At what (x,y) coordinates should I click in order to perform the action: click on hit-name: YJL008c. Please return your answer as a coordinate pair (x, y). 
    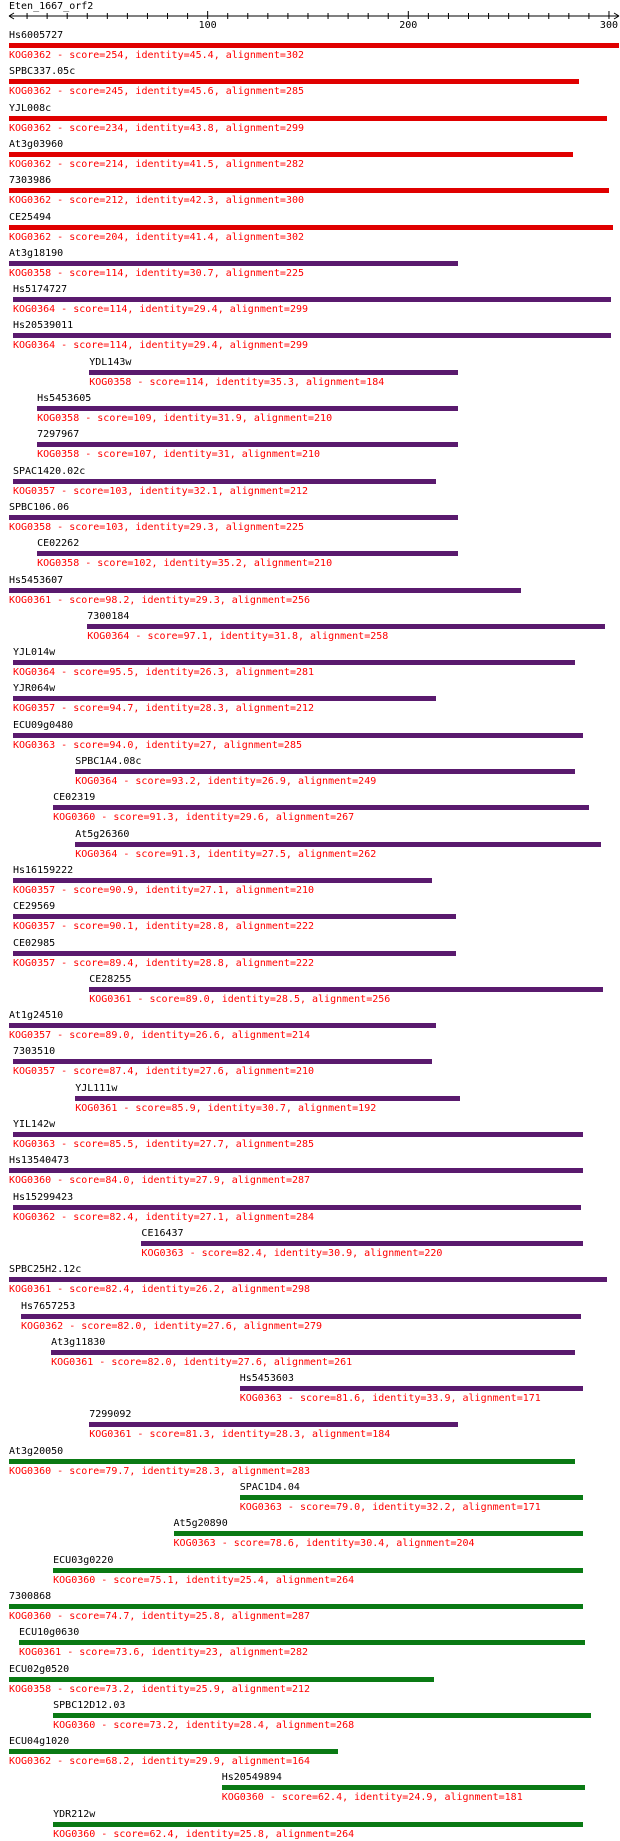
    Looking at the image, I should click on (30, 108).